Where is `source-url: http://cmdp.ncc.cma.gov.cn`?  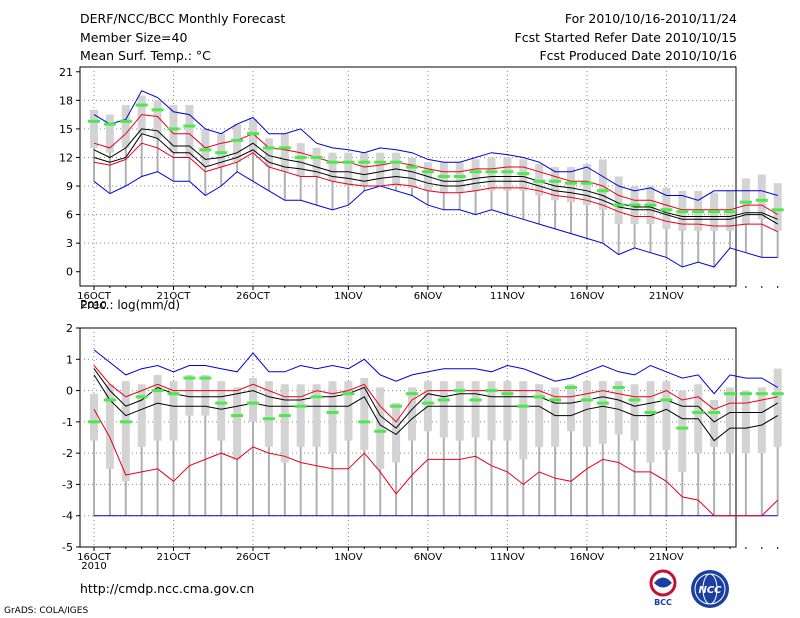 source-url: http://cmdp.ncc.cma.gov.cn is located at coordinates (167, 588).